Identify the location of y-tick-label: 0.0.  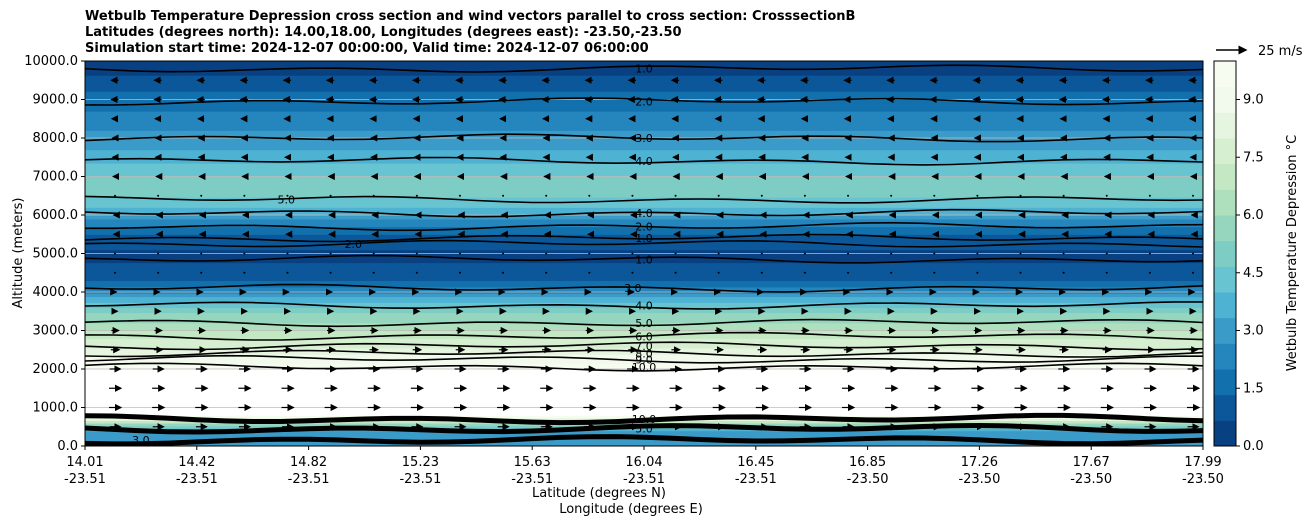
(67, 446).